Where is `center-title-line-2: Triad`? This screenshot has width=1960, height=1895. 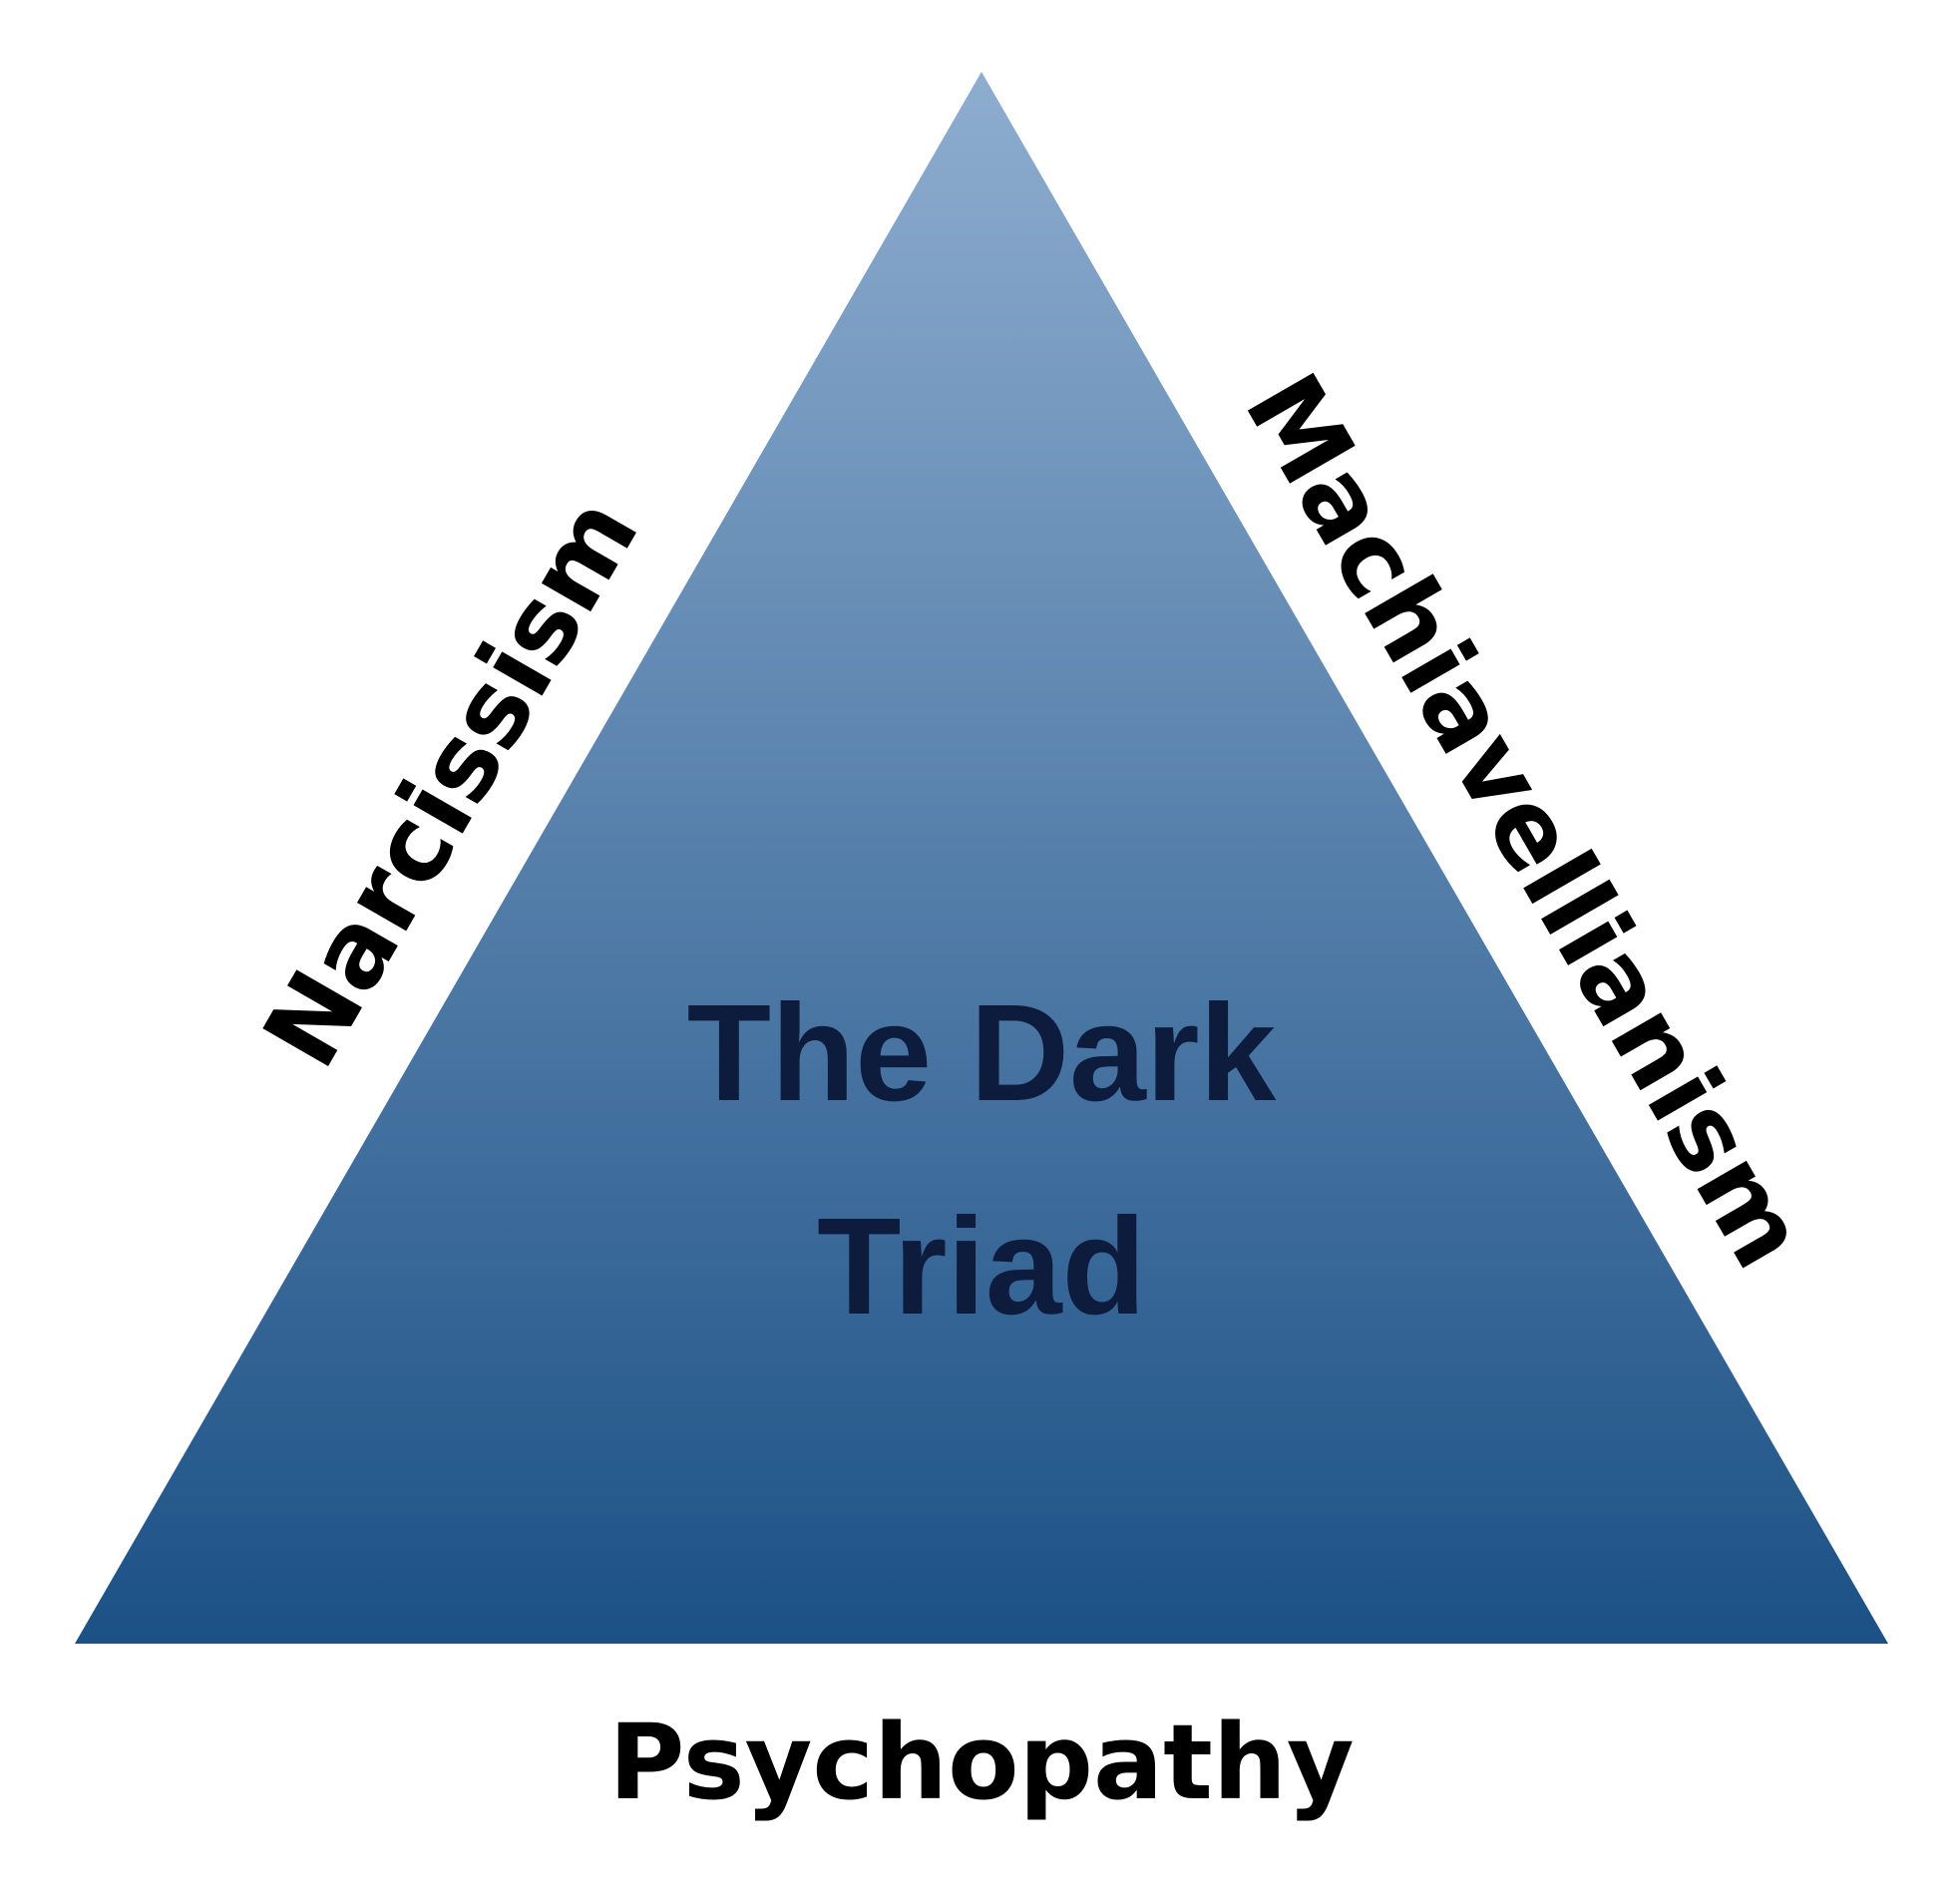 center-title-line-2: Triad is located at coordinates (982, 1266).